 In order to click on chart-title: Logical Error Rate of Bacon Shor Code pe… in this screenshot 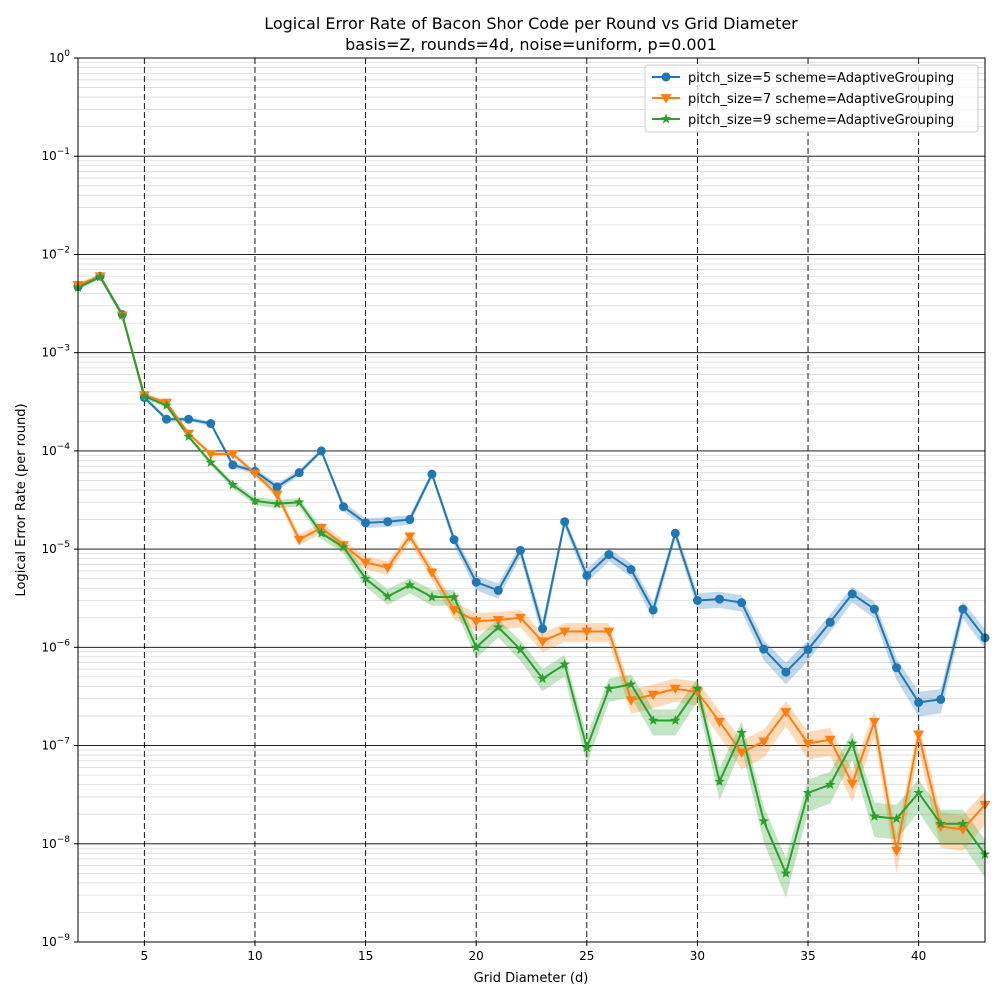, I will do `click(531, 23)`.